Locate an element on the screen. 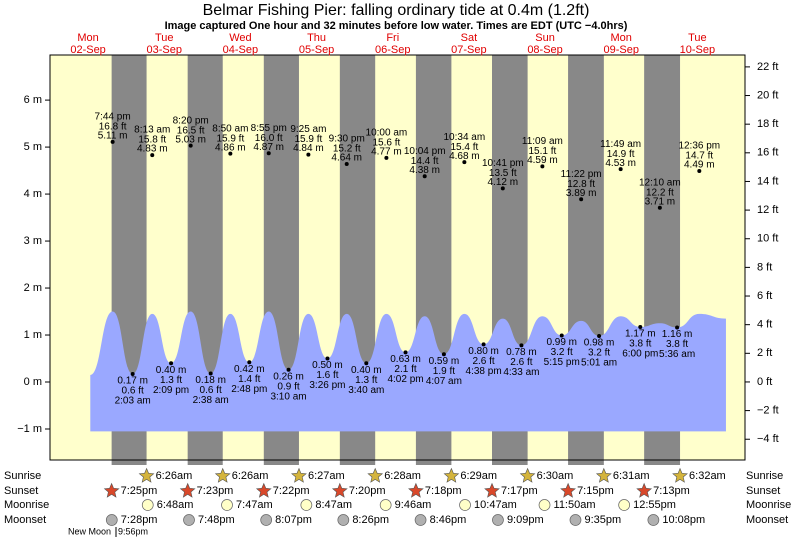 The height and width of the screenshot is (539, 793). row-label-right: Sunrise is located at coordinates (764, 476).